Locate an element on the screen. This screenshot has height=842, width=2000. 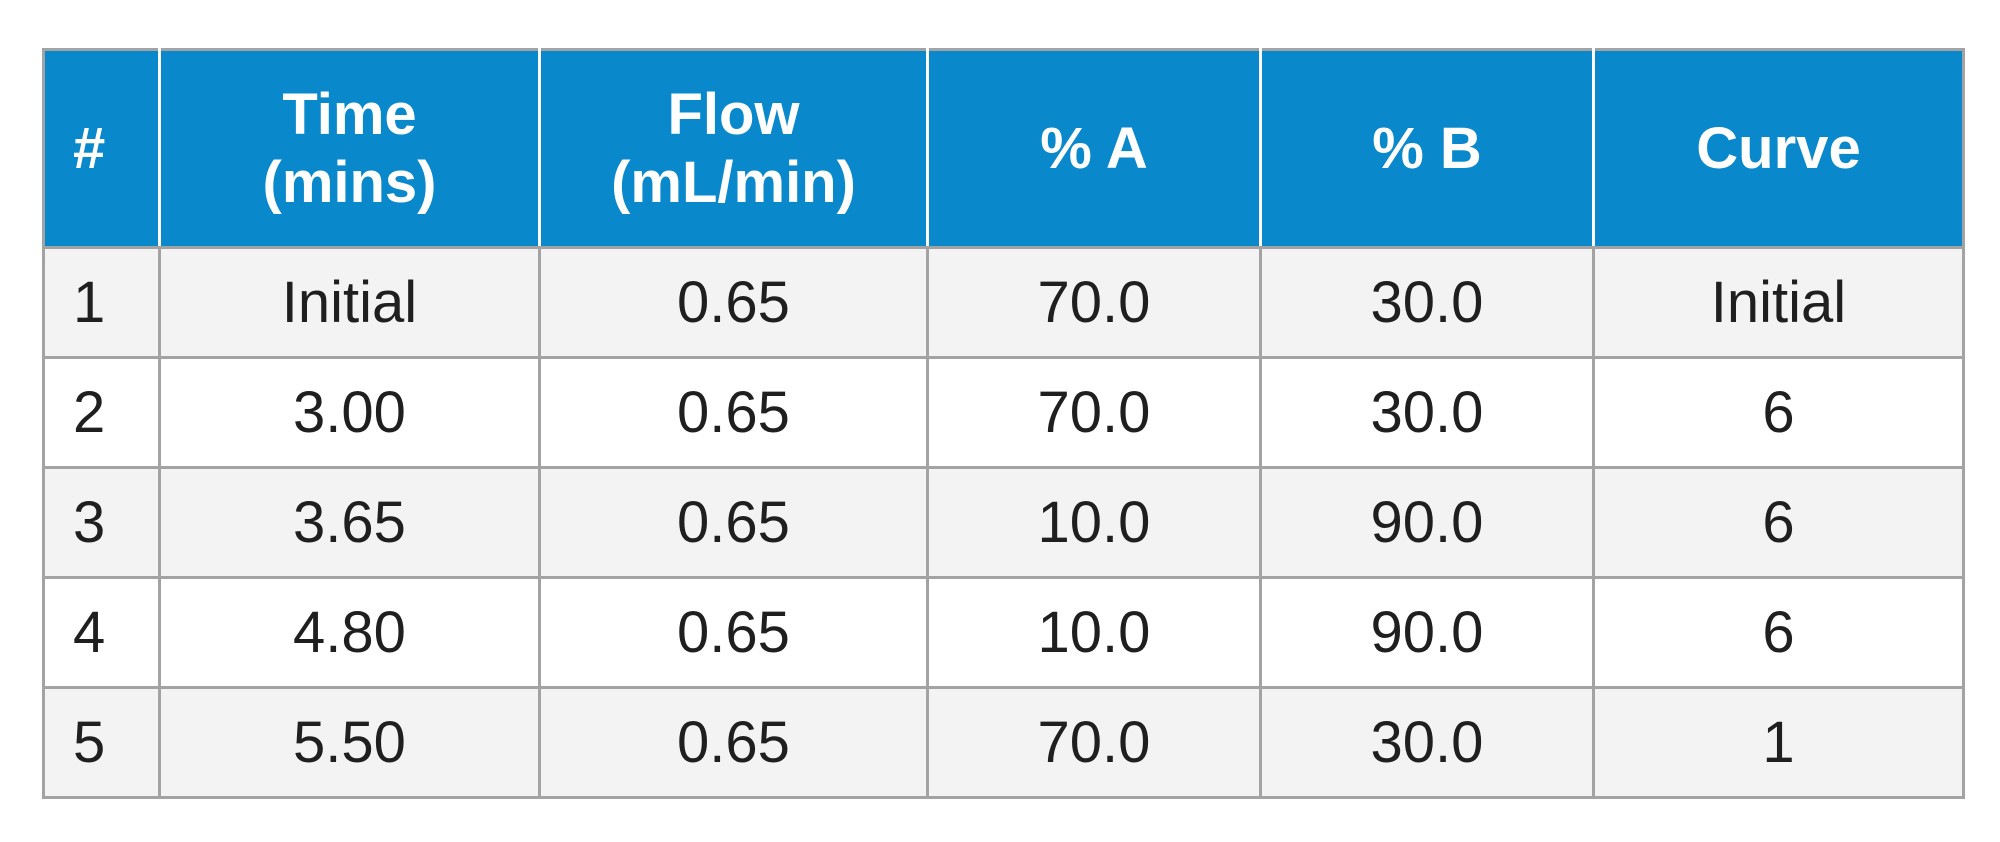
table-row: 2 3.00 0.65 70.0 30.0 6 is located at coordinates (1003, 412).